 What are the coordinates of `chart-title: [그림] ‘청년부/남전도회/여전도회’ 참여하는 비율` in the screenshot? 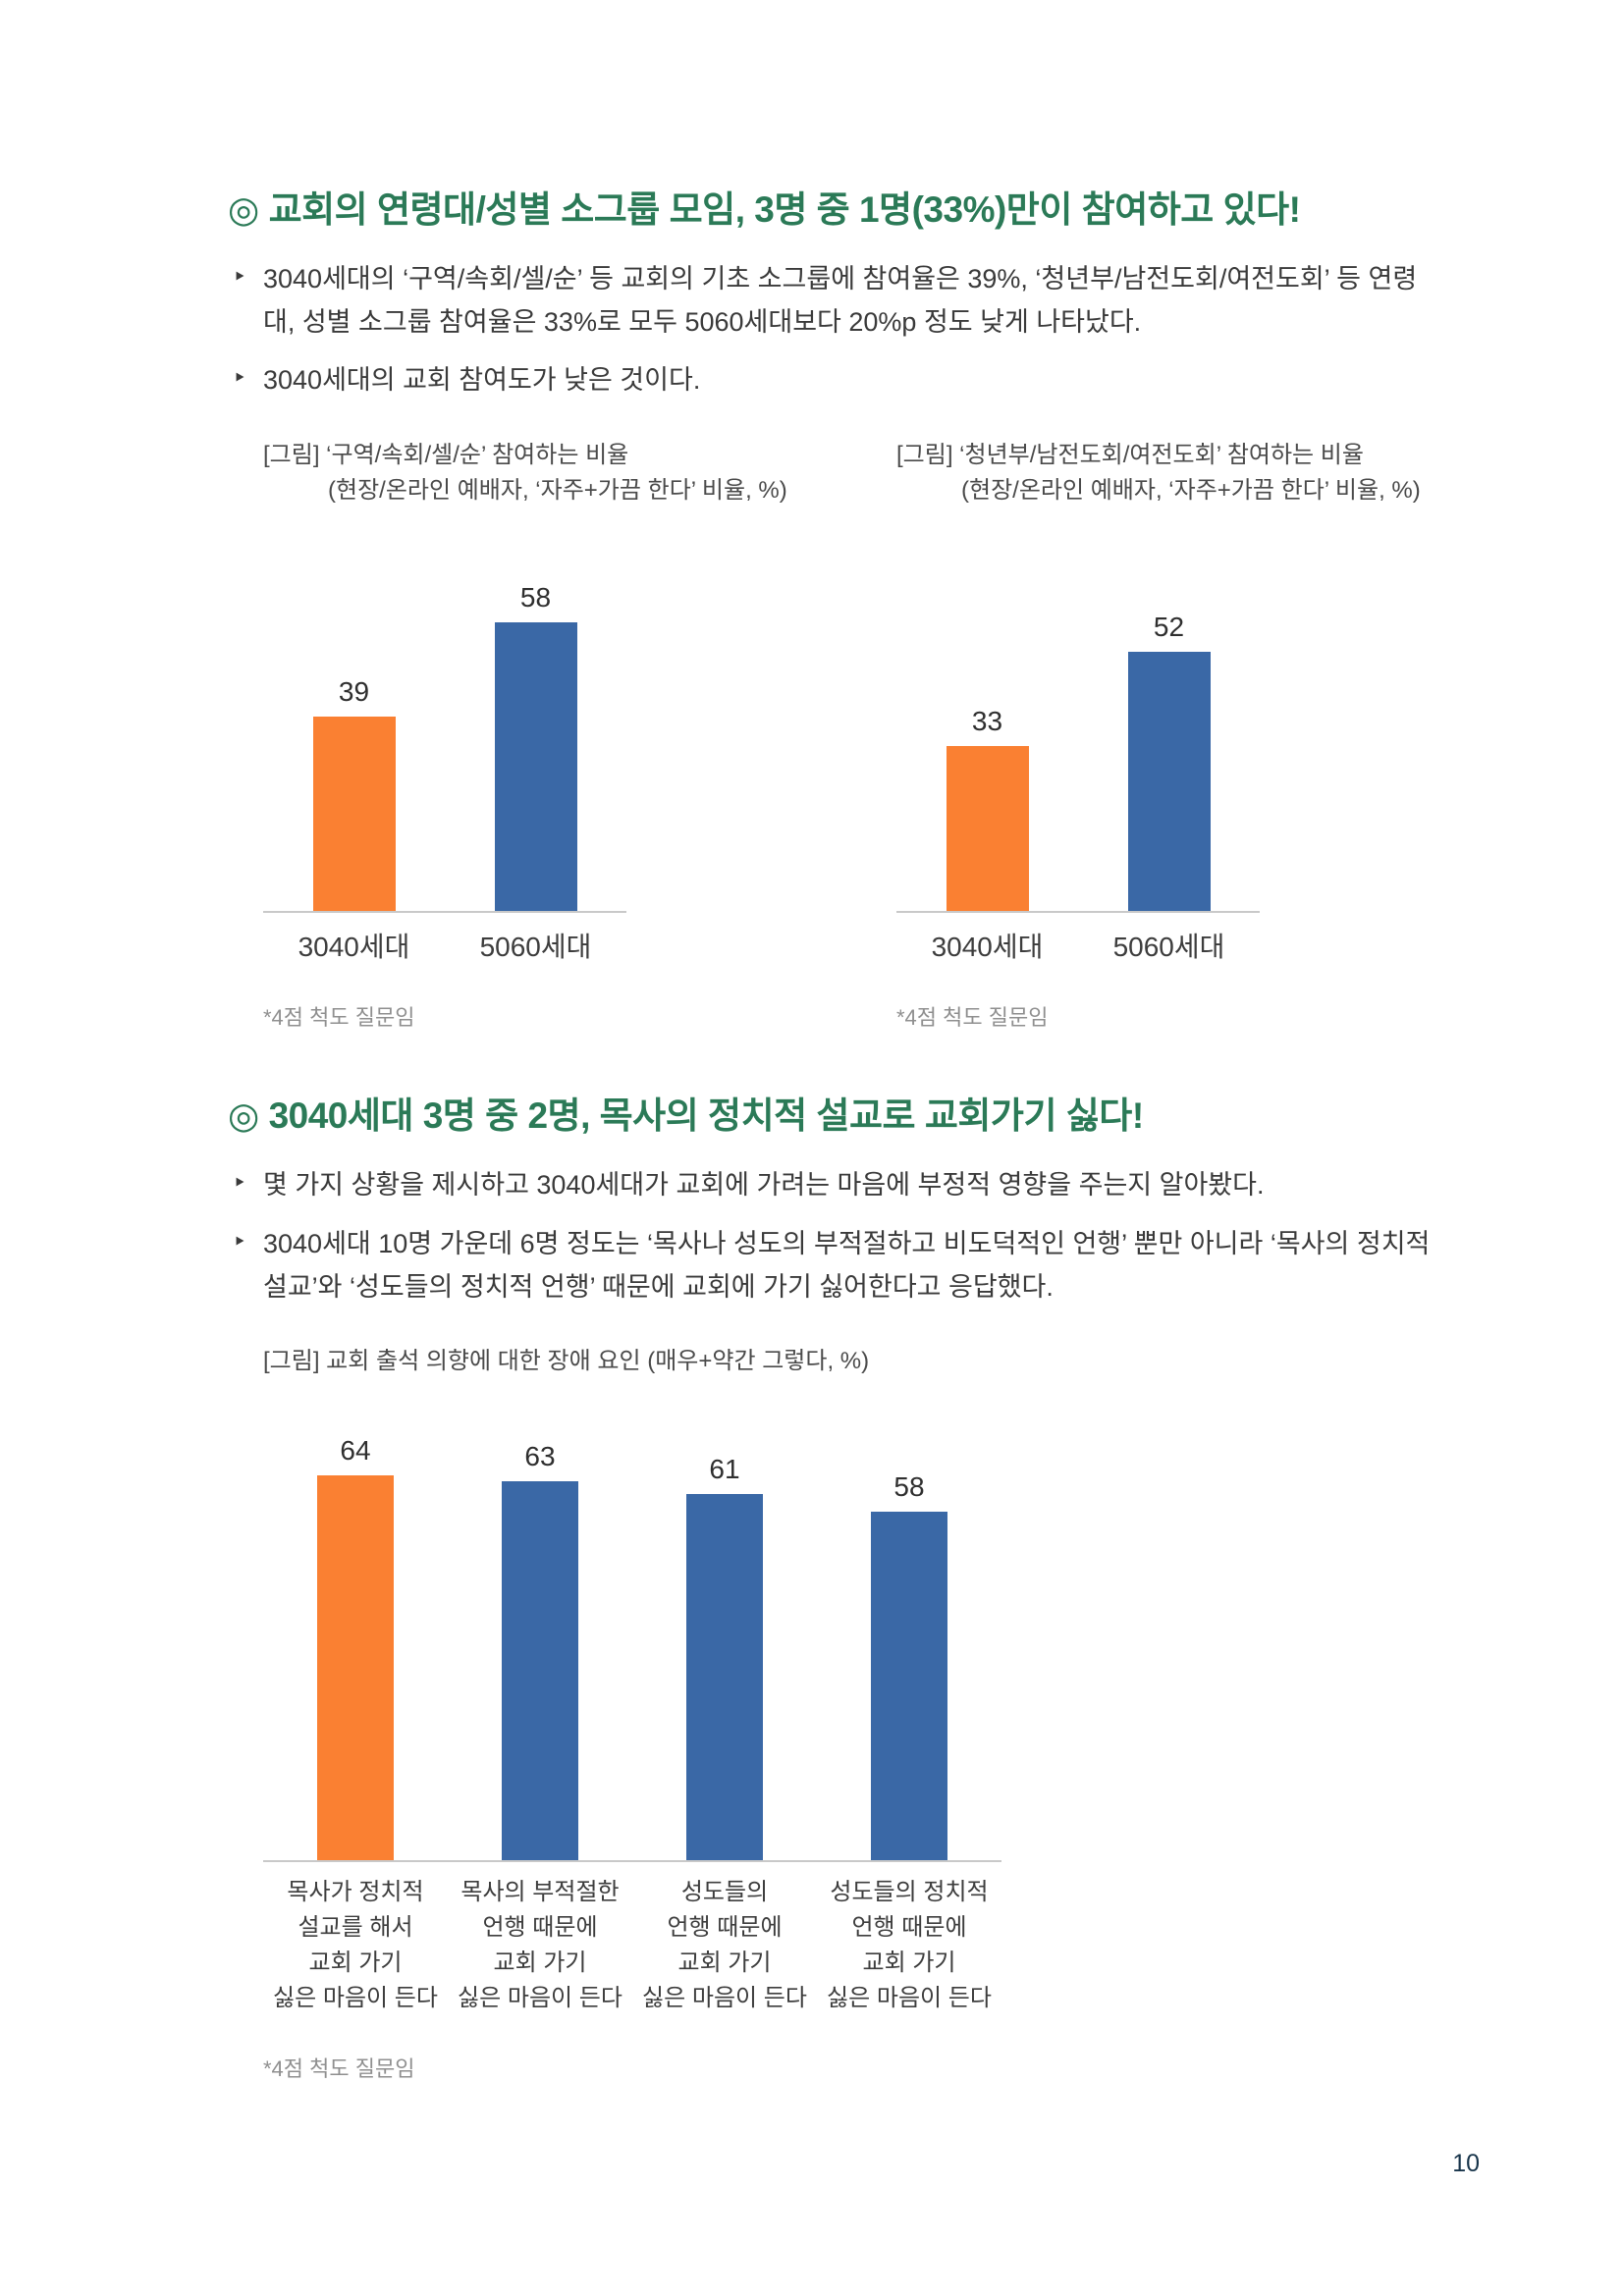 It's located at (1130, 455).